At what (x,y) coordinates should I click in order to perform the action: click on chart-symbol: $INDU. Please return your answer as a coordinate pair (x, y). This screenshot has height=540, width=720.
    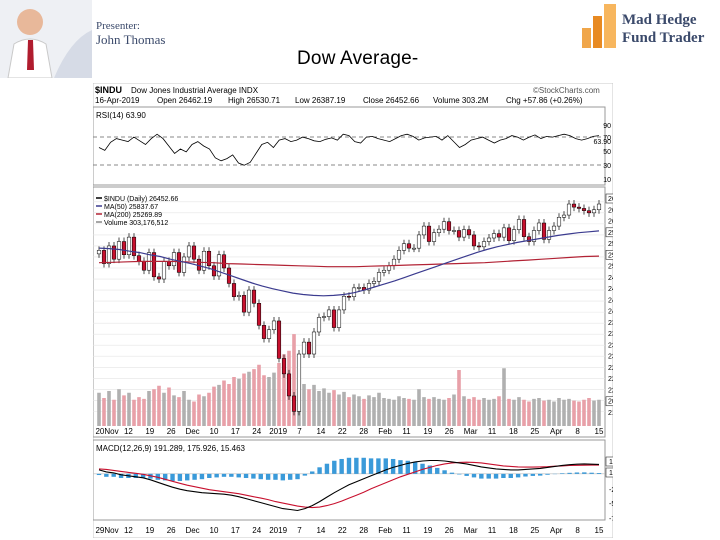
    Looking at the image, I should click on (108, 90).